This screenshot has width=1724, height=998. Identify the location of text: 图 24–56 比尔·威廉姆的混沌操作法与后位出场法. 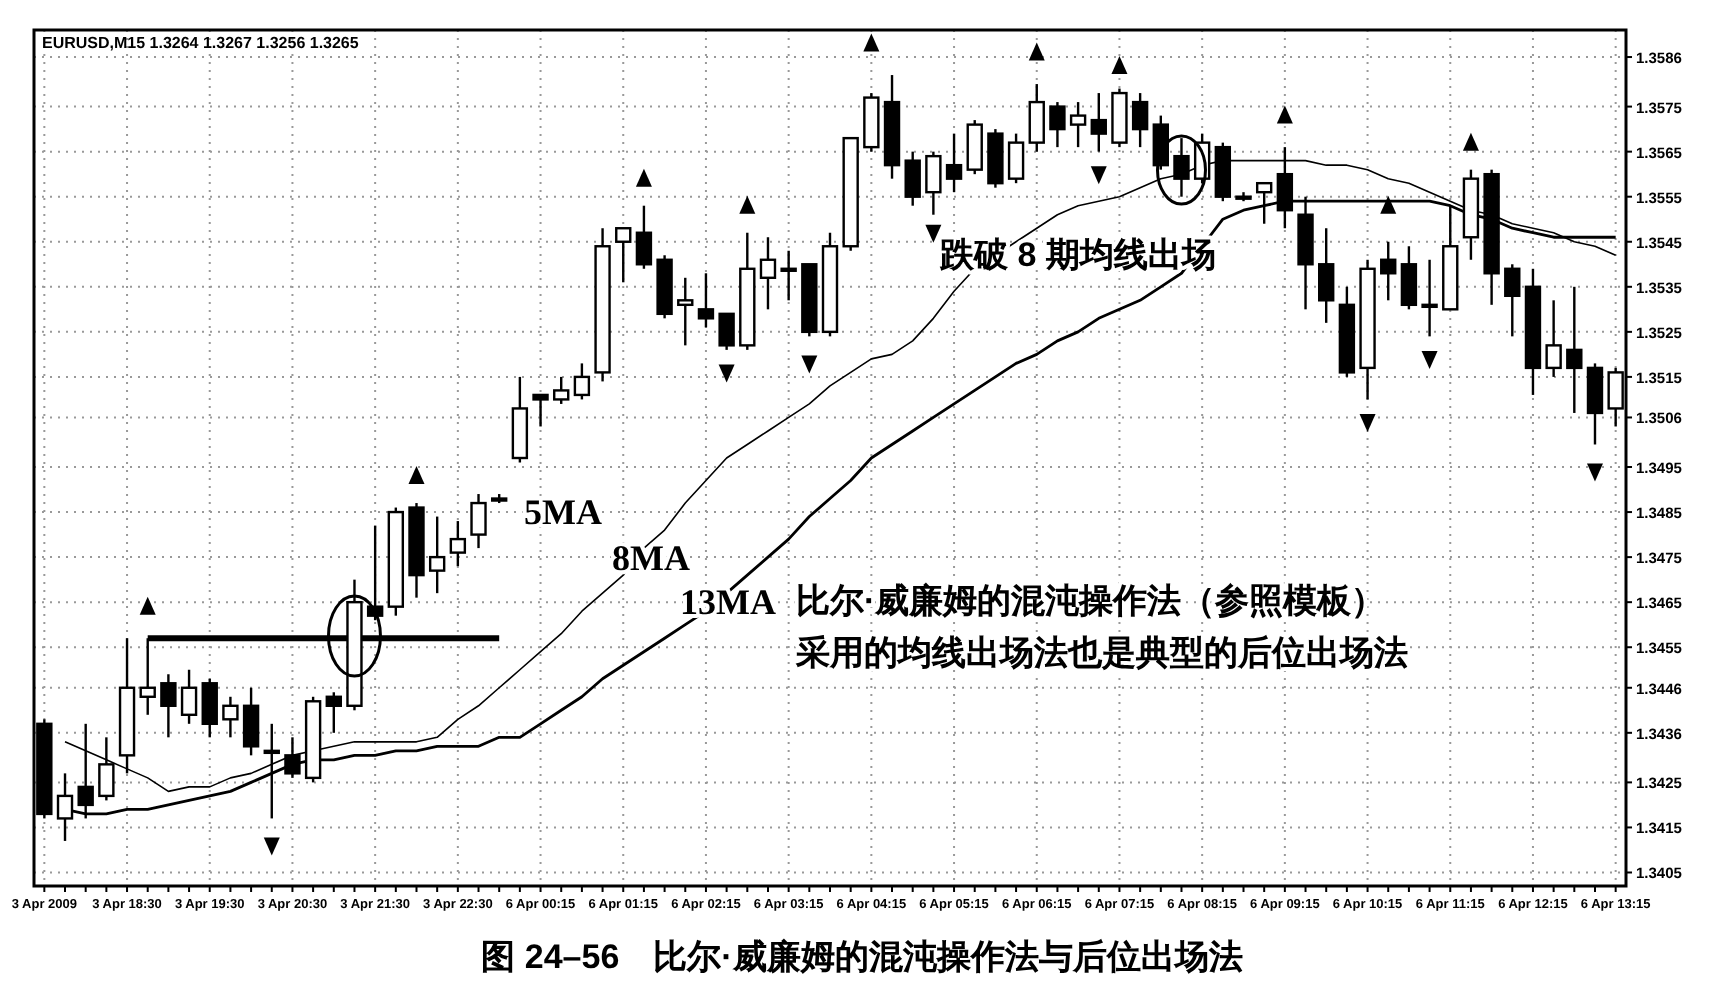
(862, 957).